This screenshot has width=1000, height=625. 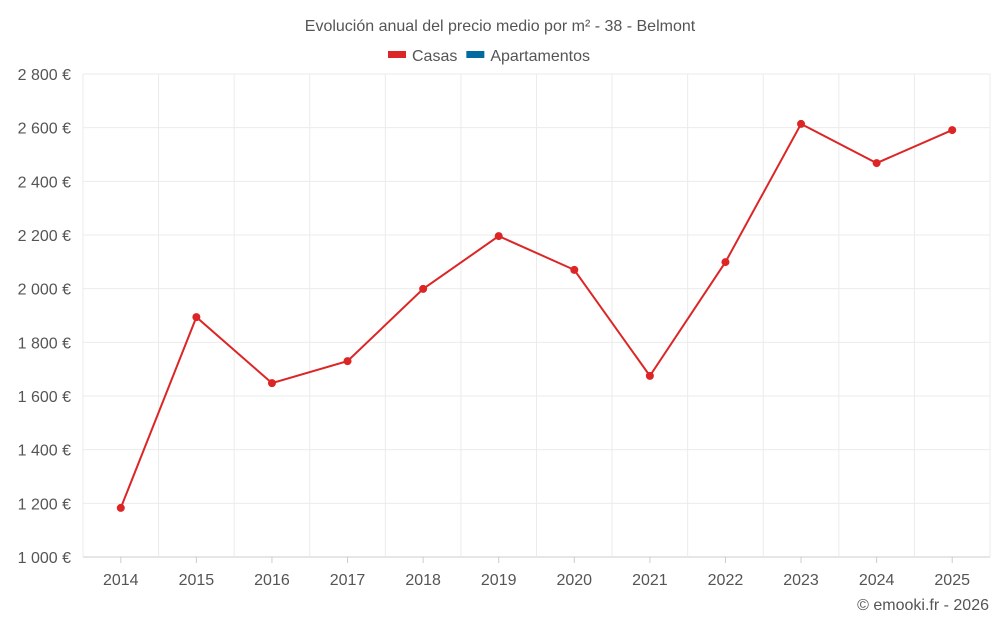 What do you see at coordinates (726, 580) in the screenshot?
I see `x-tick-label: 2022` at bounding box center [726, 580].